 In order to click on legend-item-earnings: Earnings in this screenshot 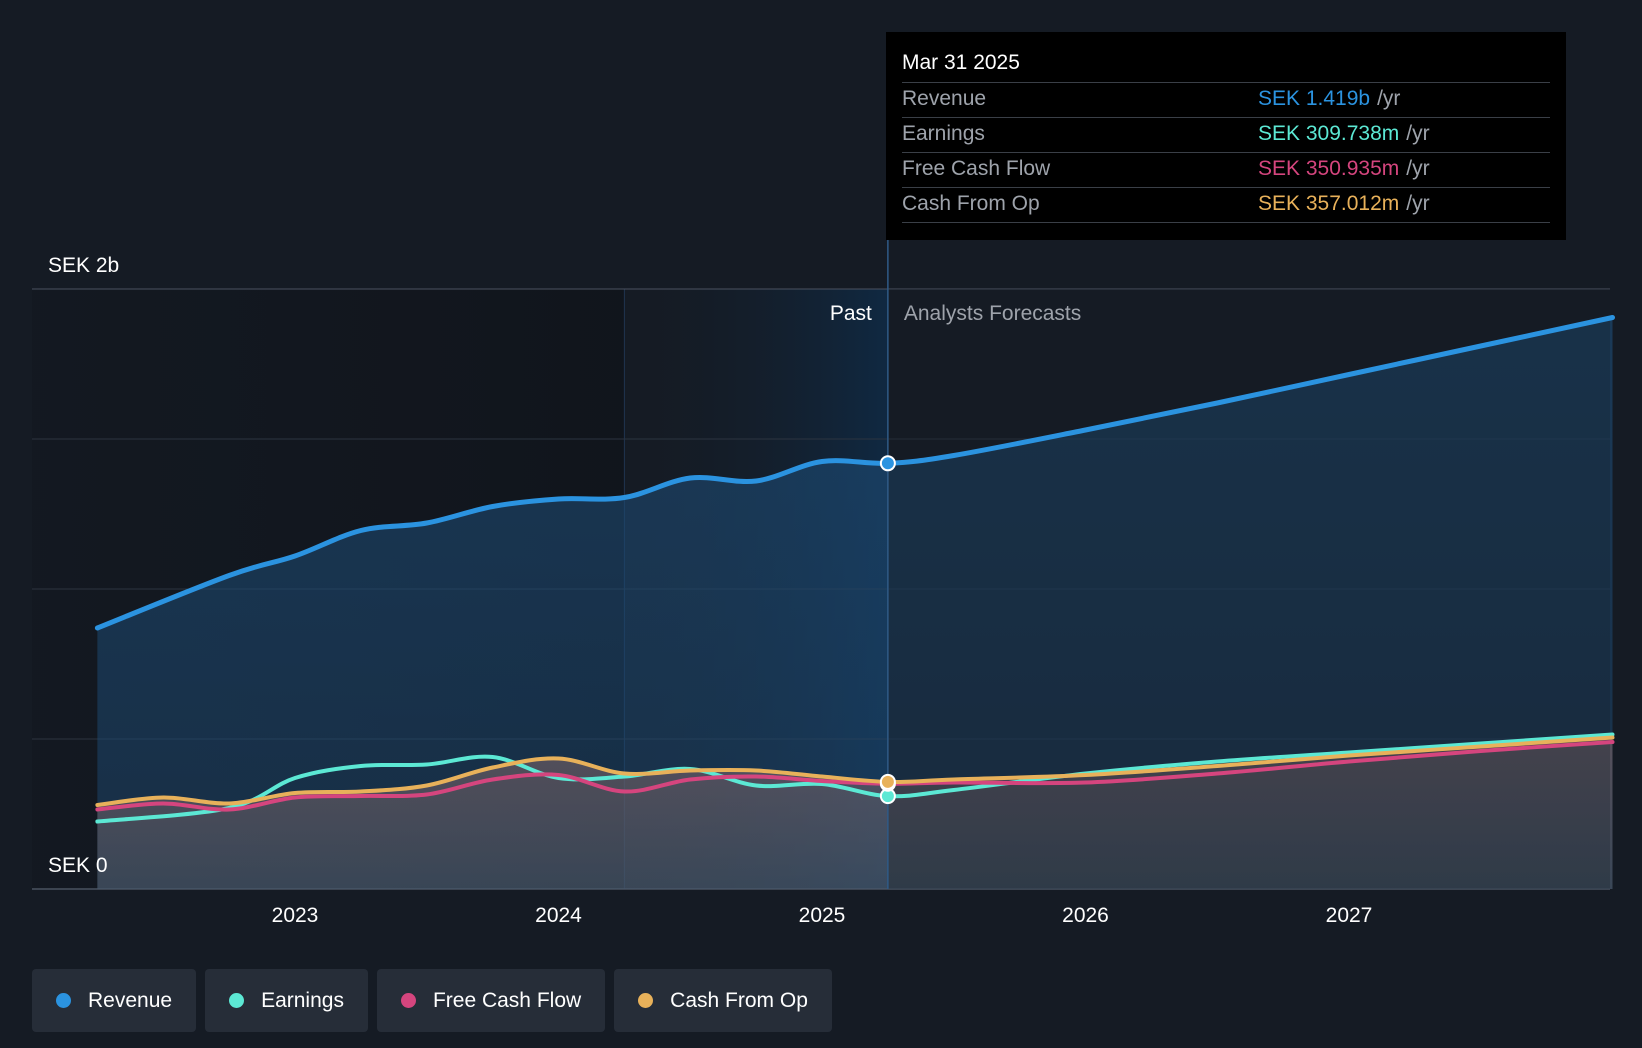, I will do `click(286, 1000)`.